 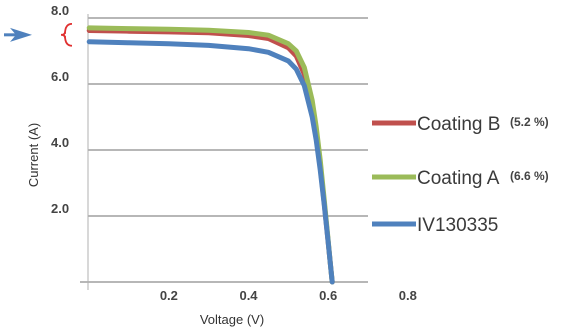 What do you see at coordinates (529, 176) in the screenshot?
I see `legend-note: (6.6 %)` at bounding box center [529, 176].